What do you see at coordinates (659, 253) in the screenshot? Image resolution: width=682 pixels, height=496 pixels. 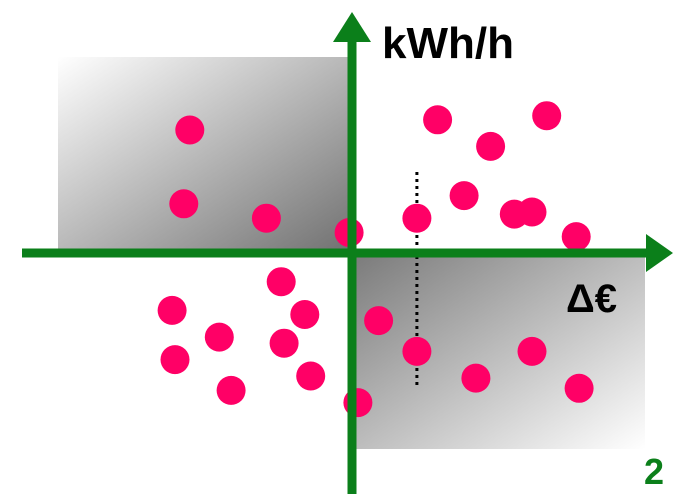 I see `x-axis-arrow-icon` at bounding box center [659, 253].